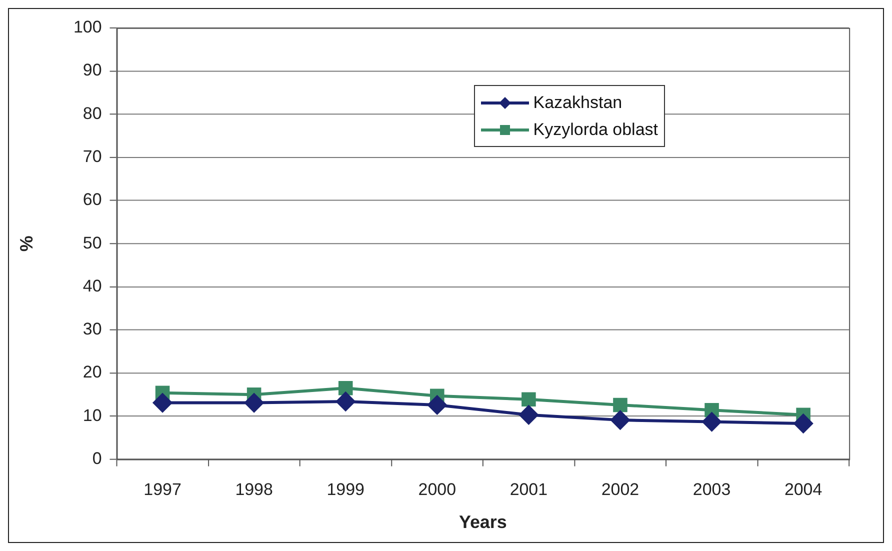  What do you see at coordinates (26, 244) in the screenshot?
I see `y-axis-title: %` at bounding box center [26, 244].